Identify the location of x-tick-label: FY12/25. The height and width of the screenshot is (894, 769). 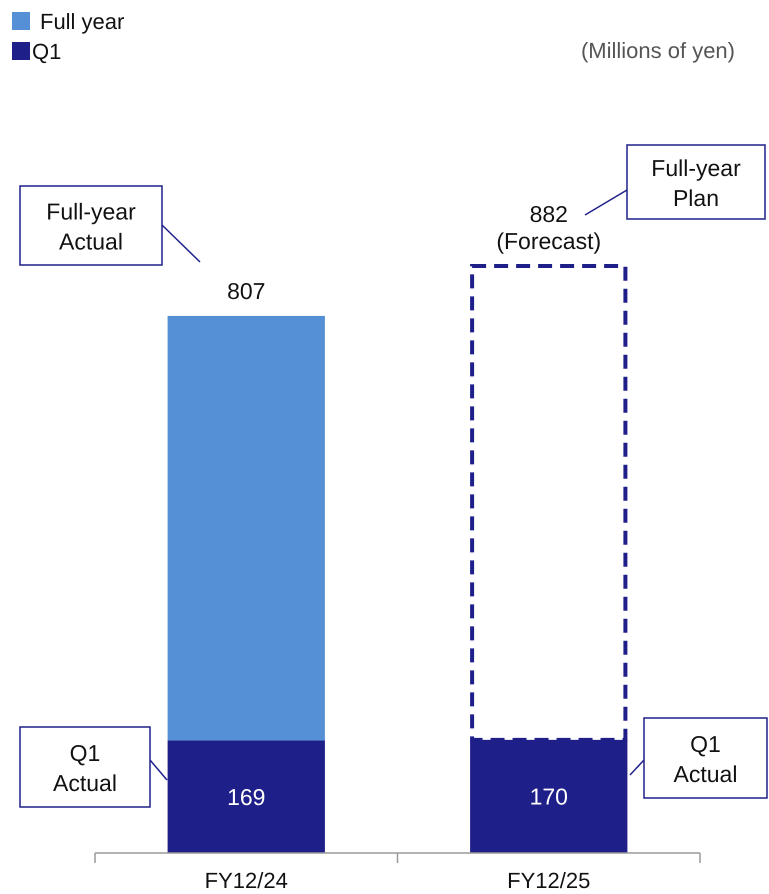
(548, 880).